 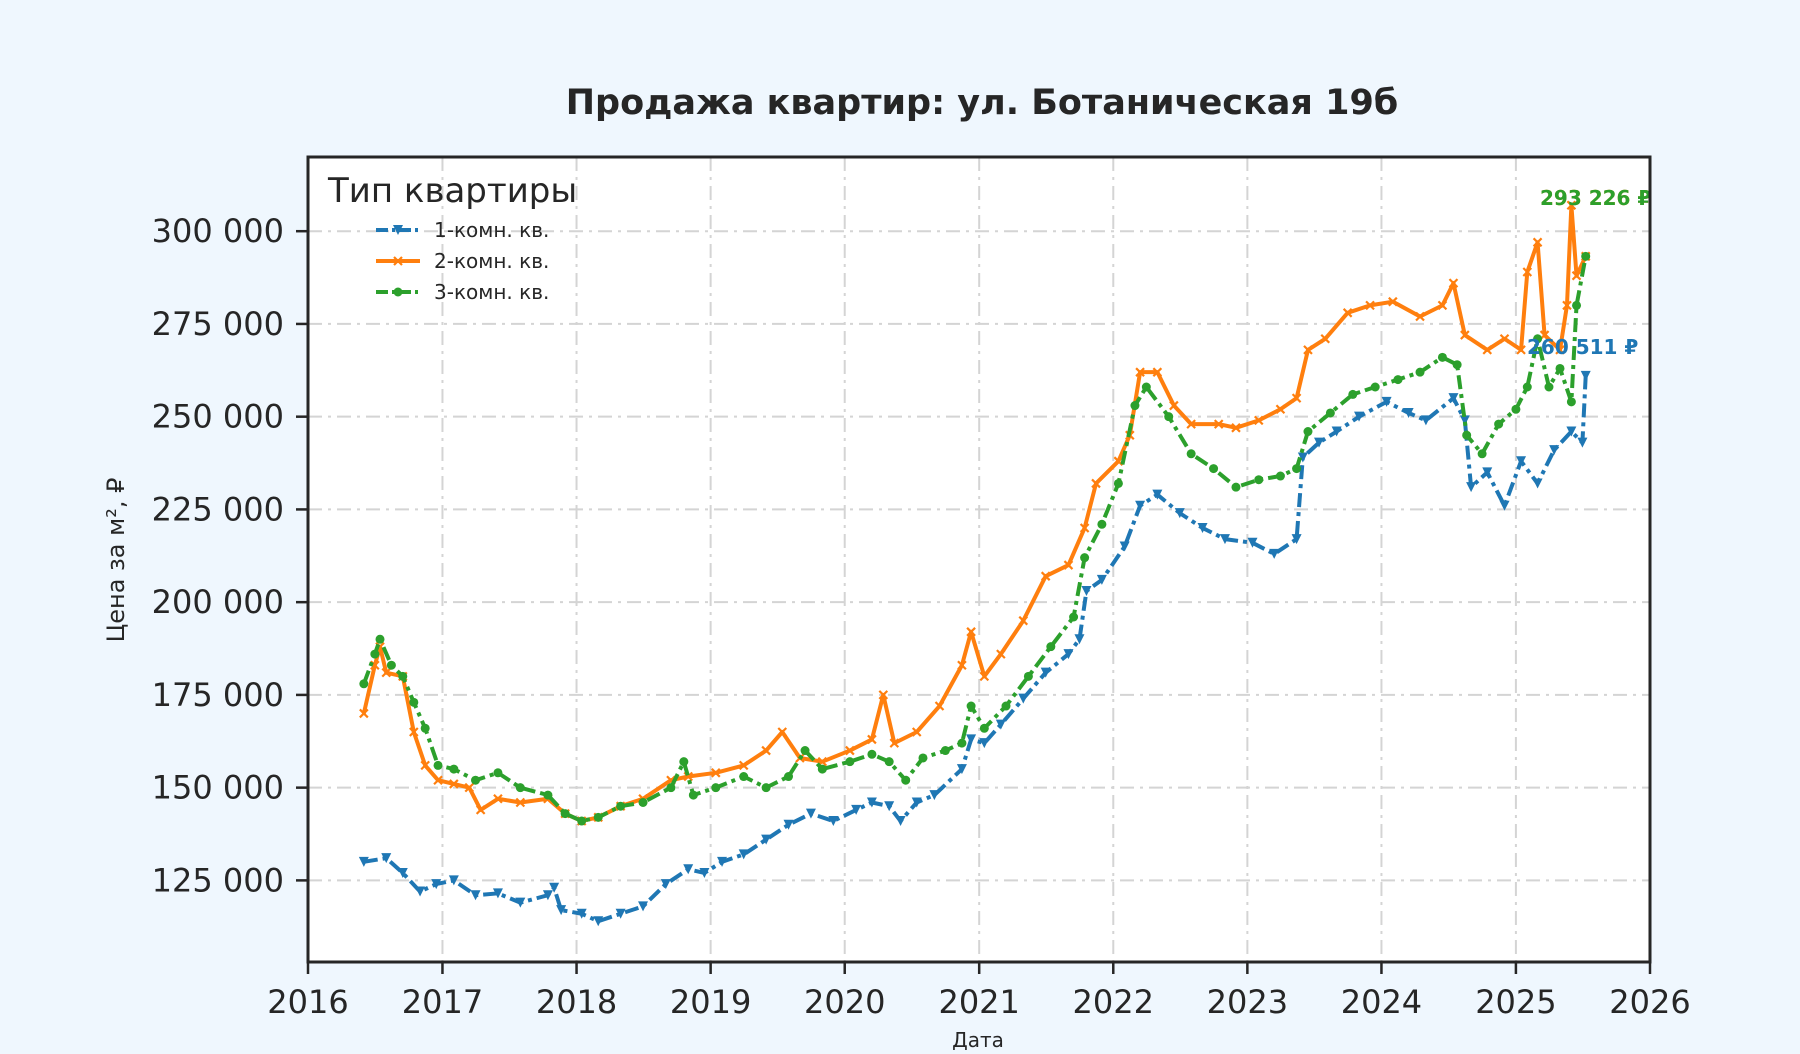 I want to click on x-tick-label: 2021, so click(x=978, y=1002).